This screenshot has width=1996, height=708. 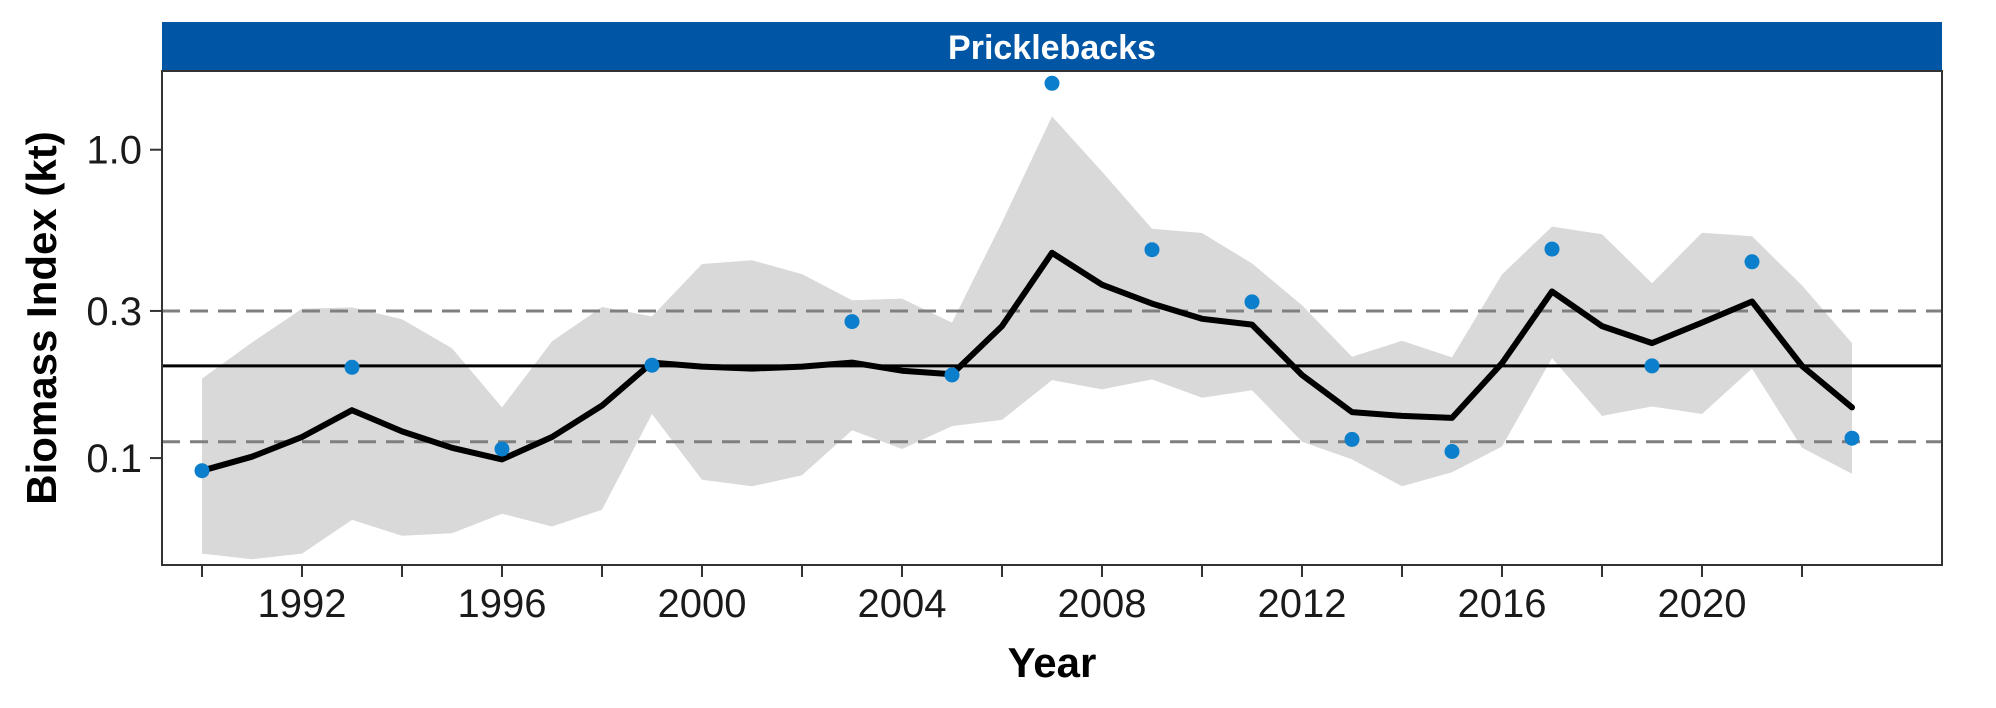 What do you see at coordinates (114, 151) in the screenshot?
I see `y-tick-label: 1.0` at bounding box center [114, 151].